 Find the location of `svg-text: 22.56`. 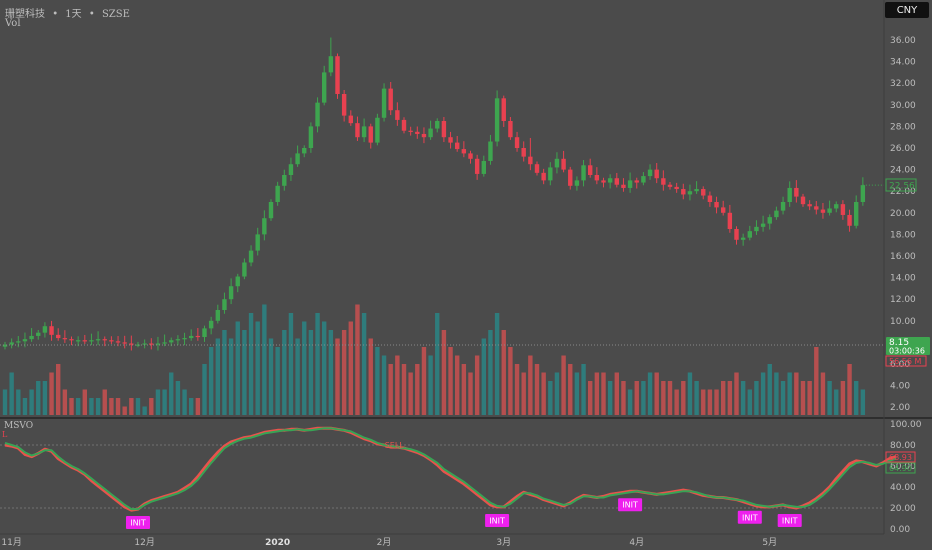

svg-text: 22.56 is located at coordinates (902, 187).